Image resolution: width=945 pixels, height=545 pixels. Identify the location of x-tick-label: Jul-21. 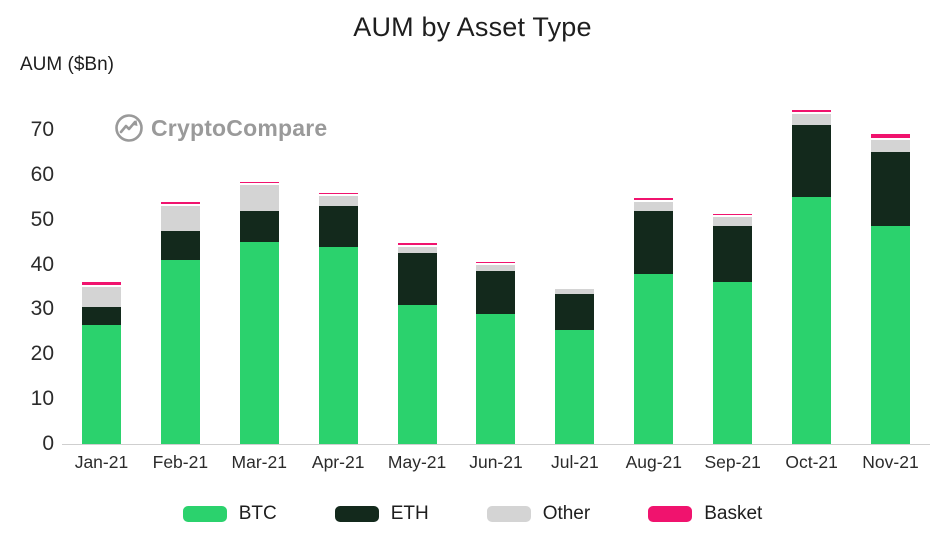
(575, 462).